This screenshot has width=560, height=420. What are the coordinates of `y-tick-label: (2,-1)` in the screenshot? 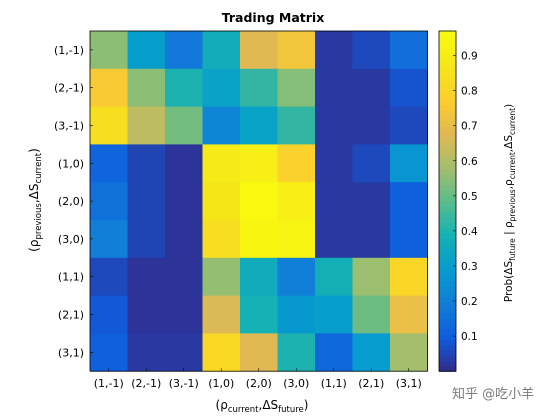 It's located at (69, 88).